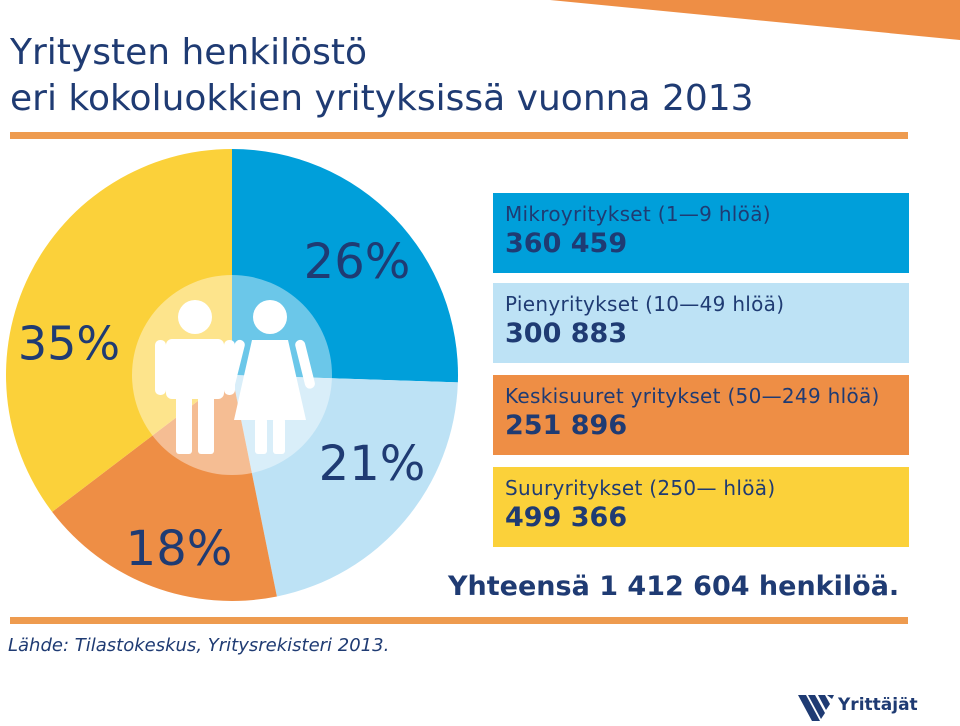  Describe the element at coordinates (566, 425) in the screenshot. I see `legend-value: 251 896` at that location.